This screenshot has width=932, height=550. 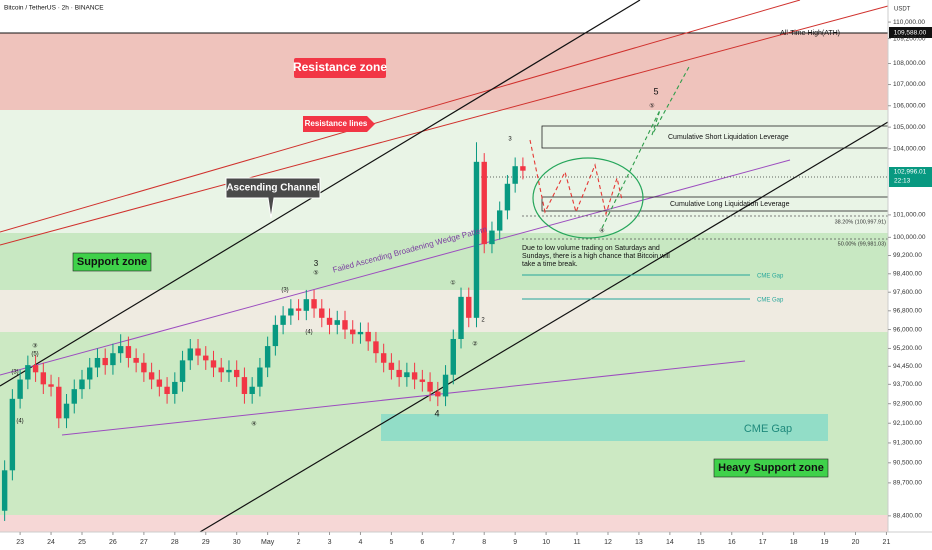 I want to click on y-tick-label: 92,900.00, so click(x=907, y=403).